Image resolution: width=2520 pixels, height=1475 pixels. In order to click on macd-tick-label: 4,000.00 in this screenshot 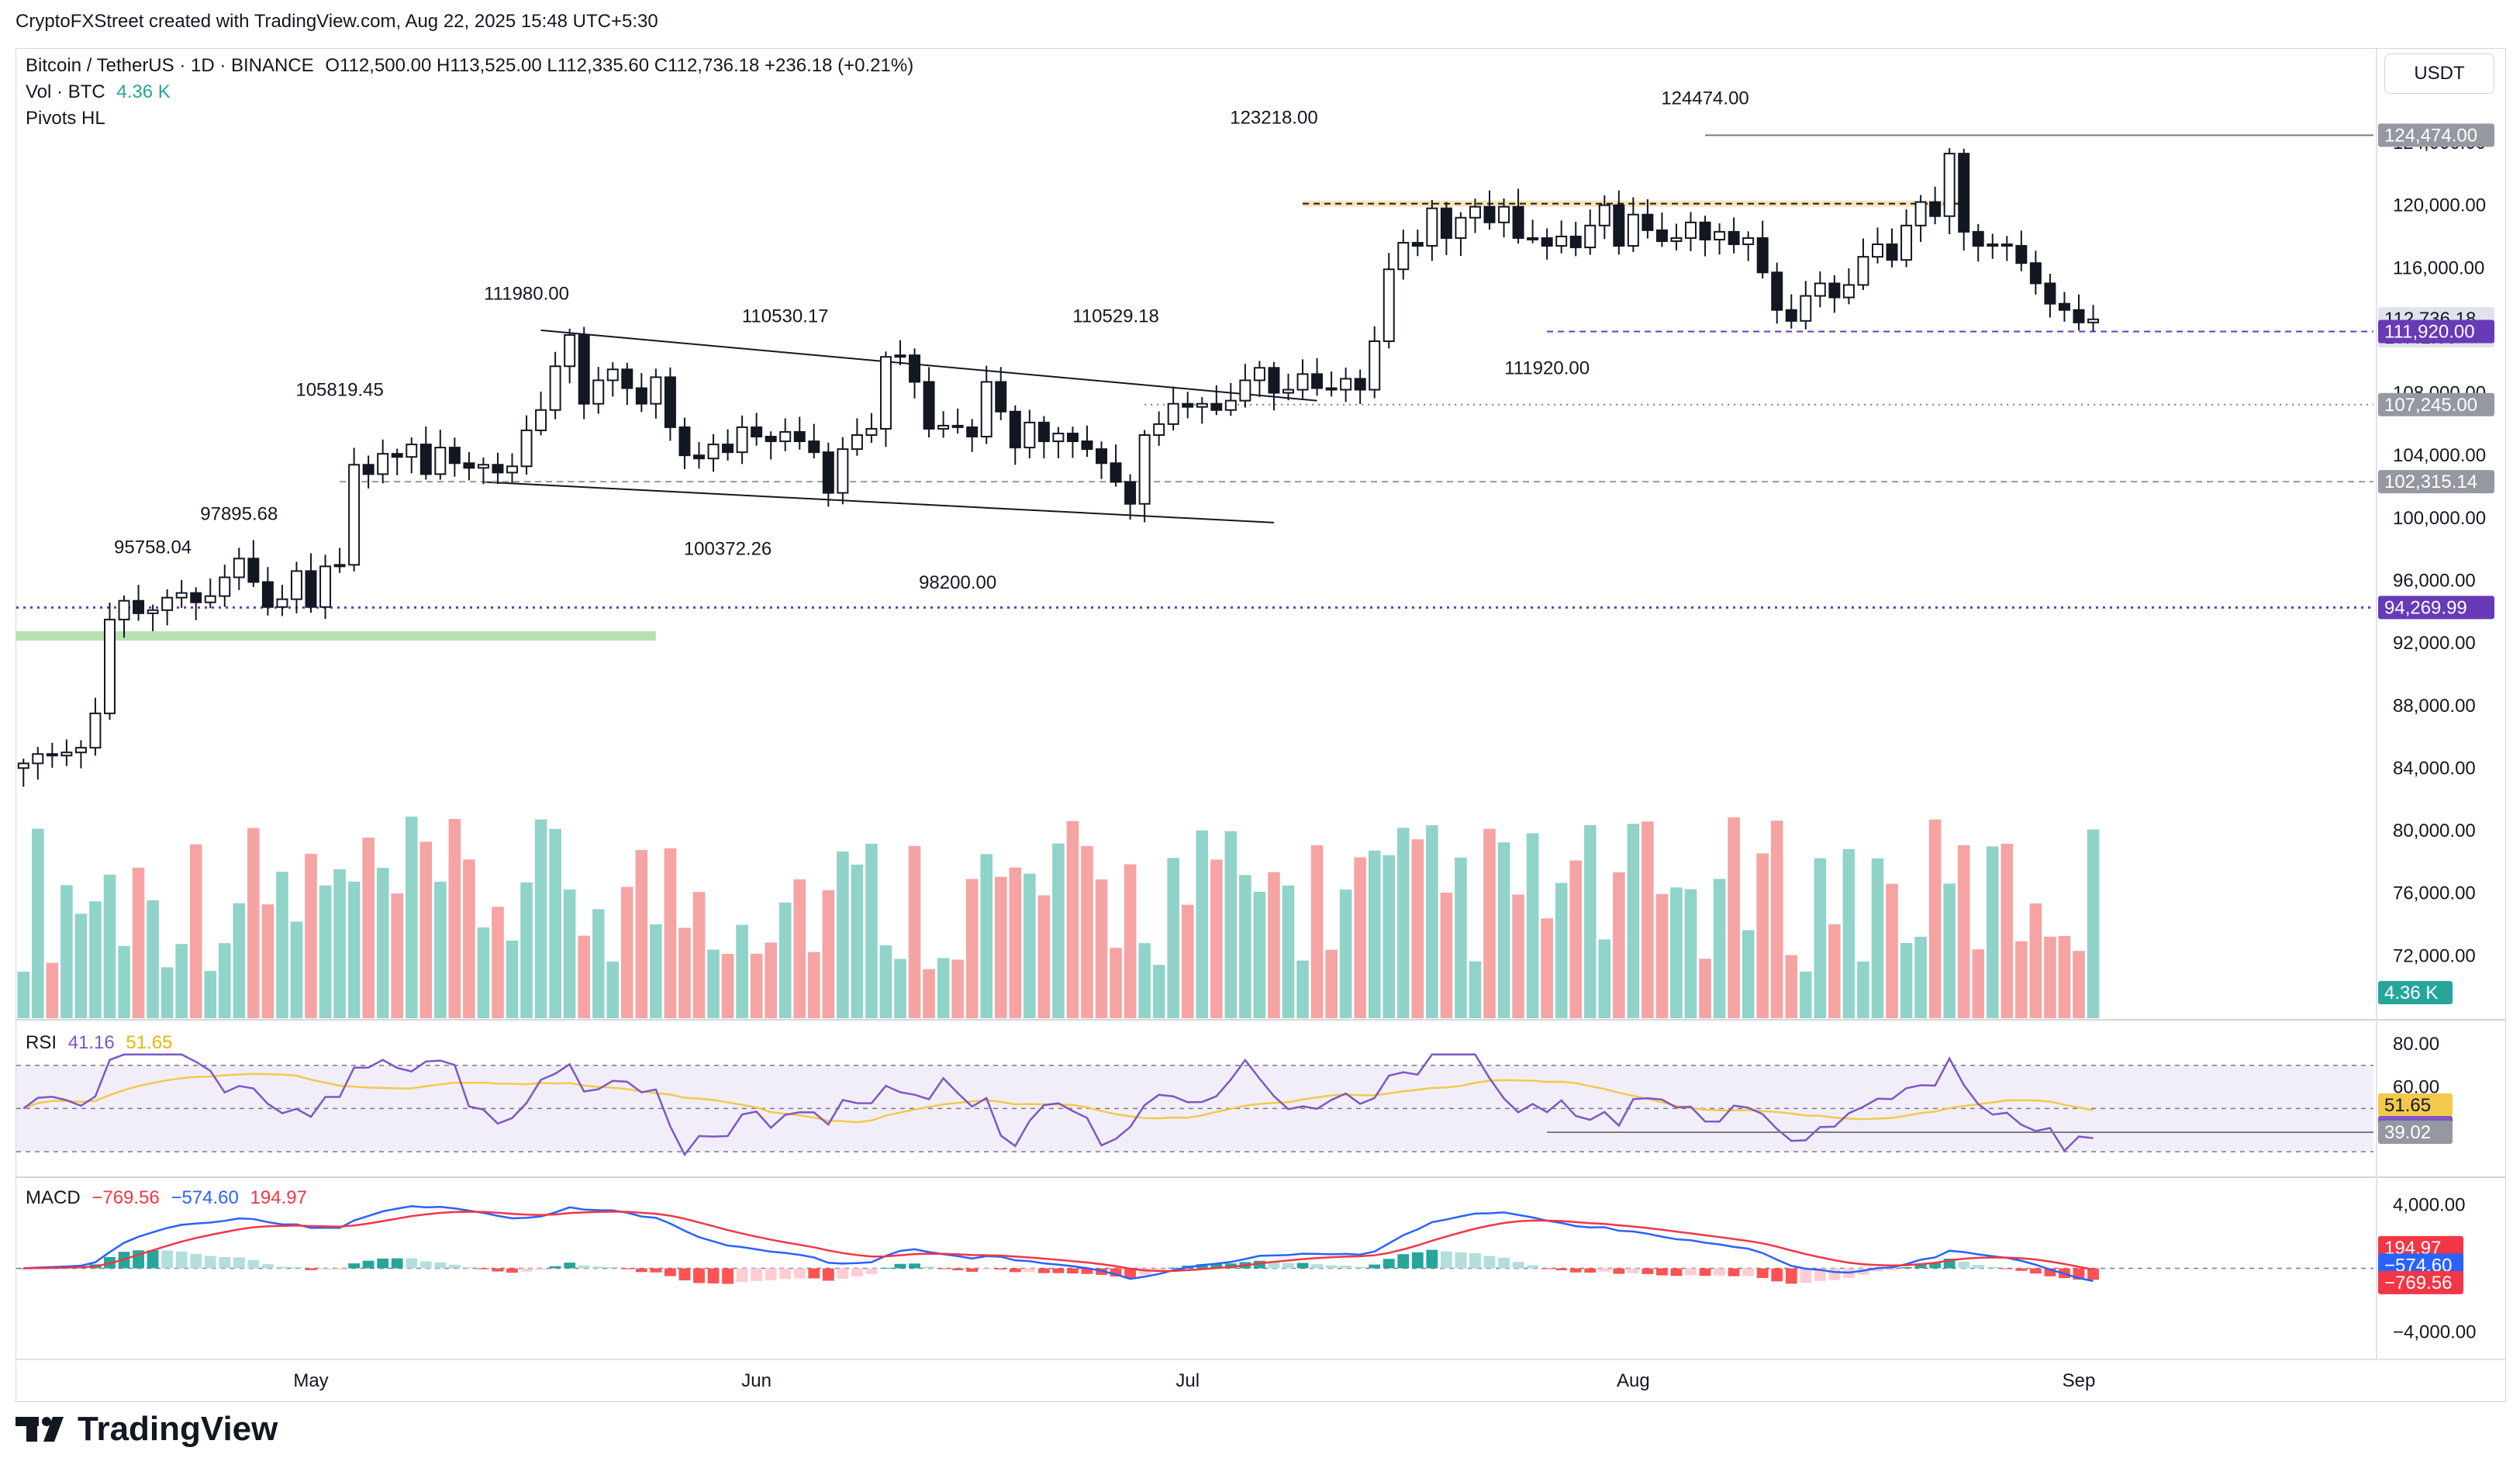, I will do `click(2429, 1205)`.